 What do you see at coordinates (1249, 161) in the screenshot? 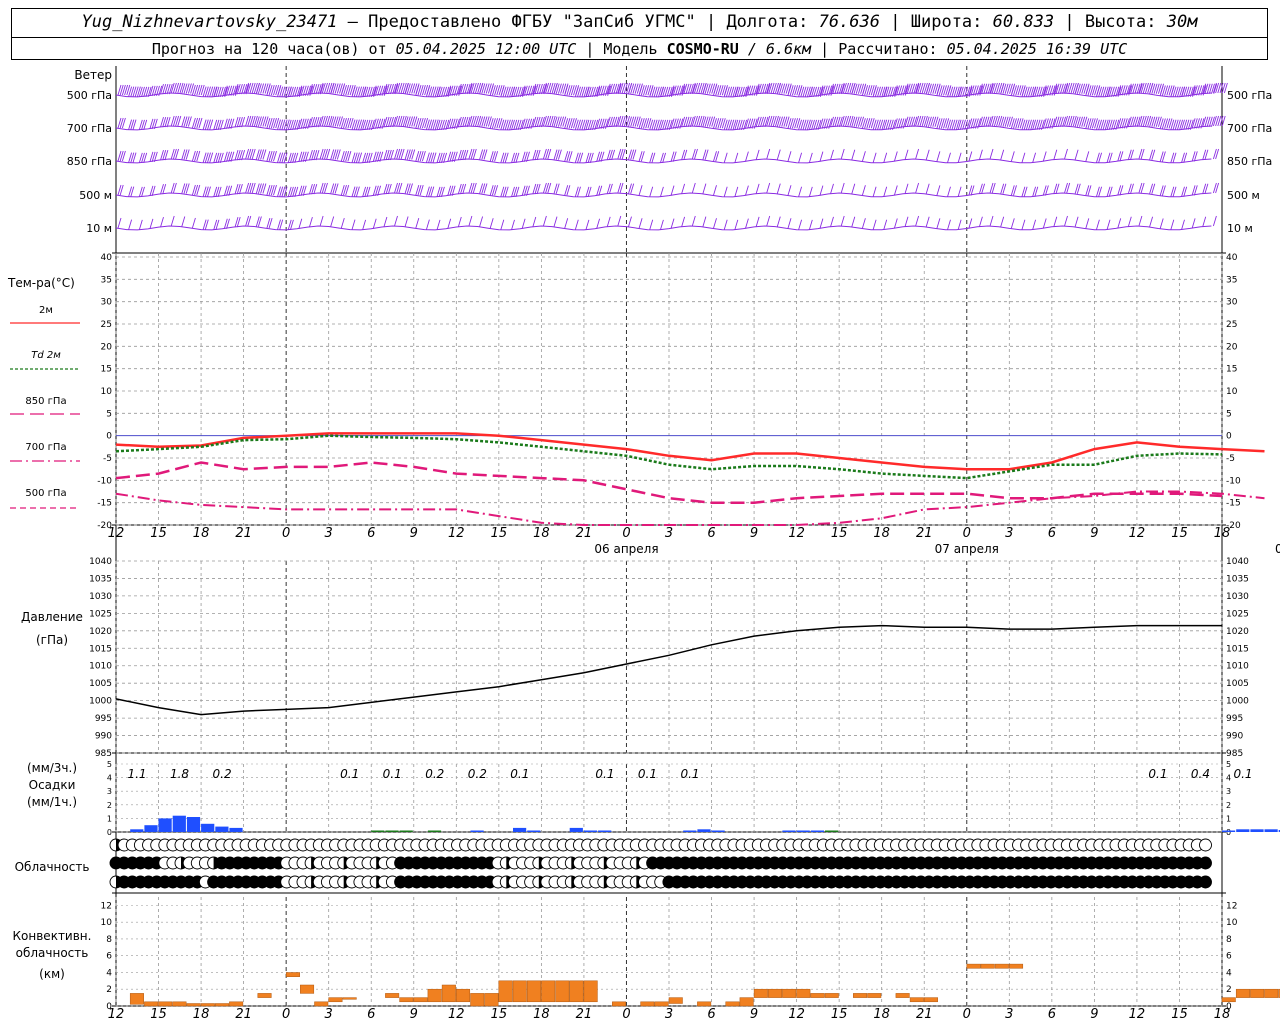
I see `wind-level-label-right: 850 гПа` at bounding box center [1249, 161].